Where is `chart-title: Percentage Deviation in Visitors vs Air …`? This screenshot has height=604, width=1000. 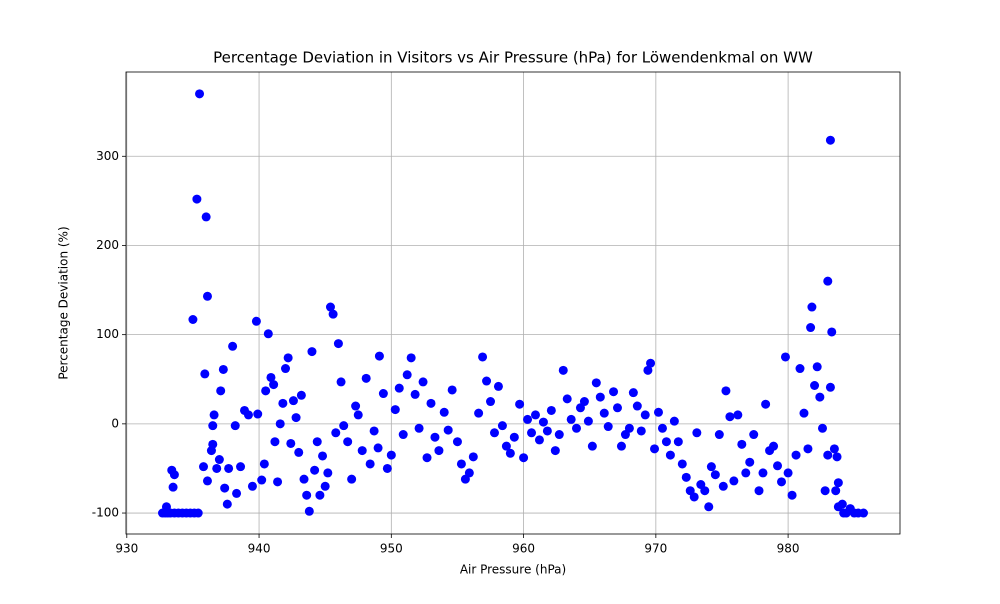
chart-title: Percentage Deviation in Visitors vs Air … is located at coordinates (513, 58).